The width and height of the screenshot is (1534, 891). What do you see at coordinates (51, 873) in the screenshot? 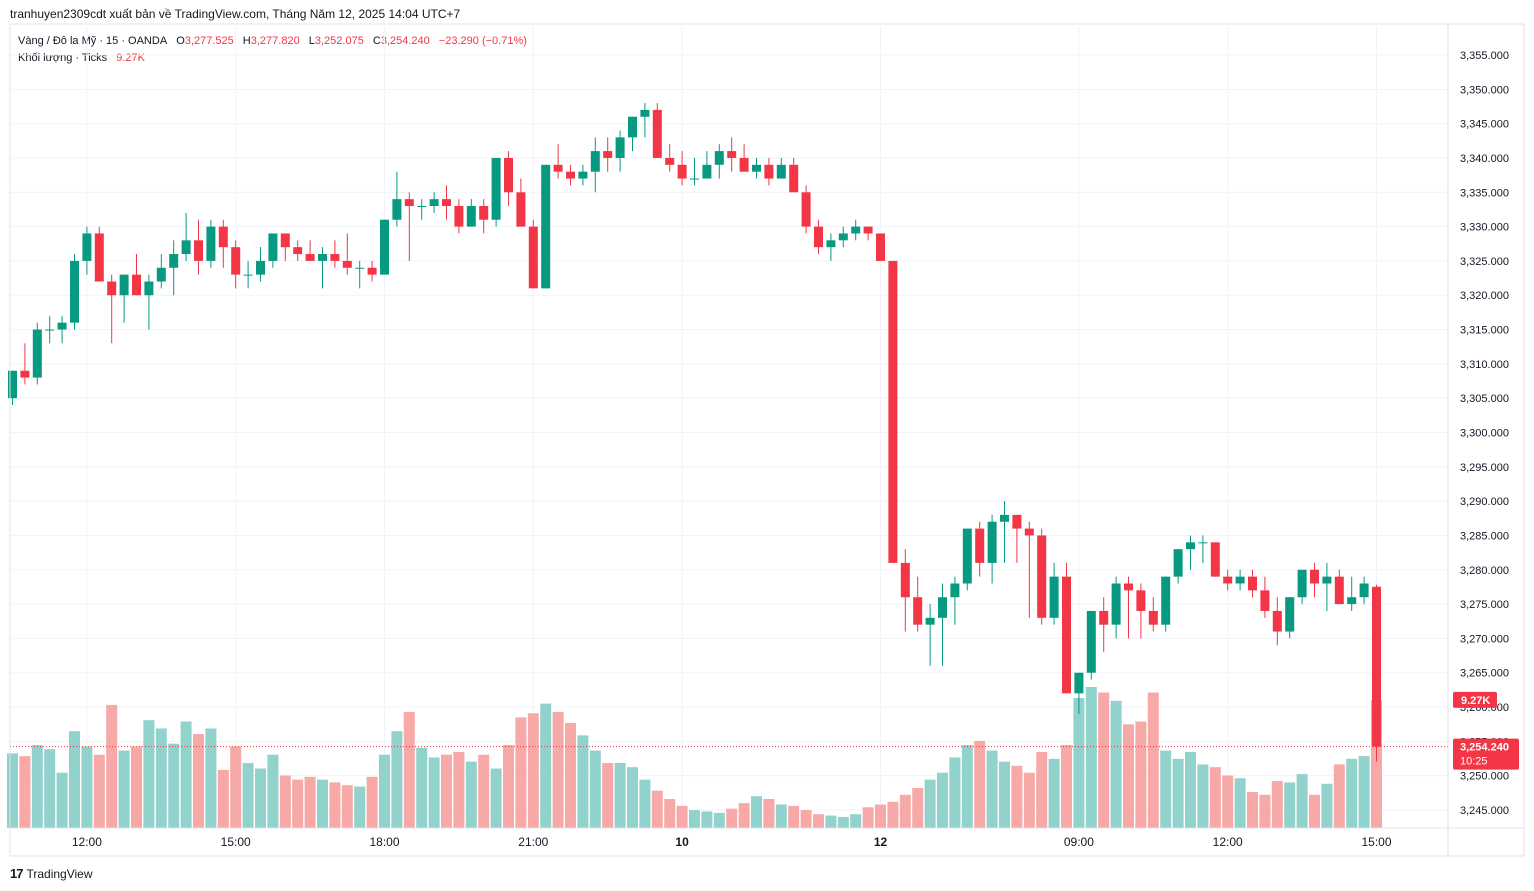
I see `tradingview-footer: 17 TradingView` at bounding box center [51, 873].